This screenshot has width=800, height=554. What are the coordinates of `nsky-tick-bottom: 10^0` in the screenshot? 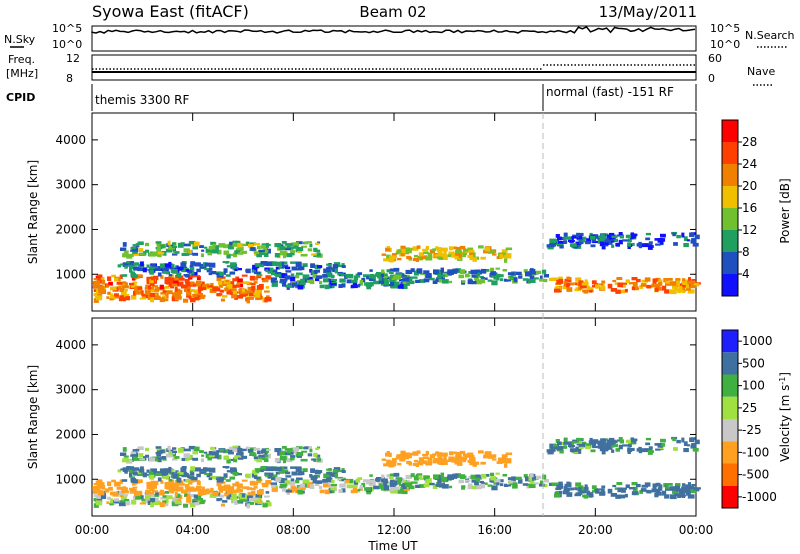 It's located at (67, 44).